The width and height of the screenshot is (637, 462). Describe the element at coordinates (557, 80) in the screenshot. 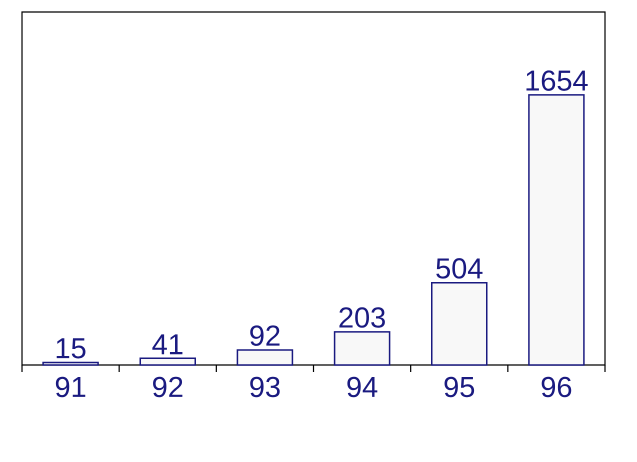

I see `data-label: 1654` at that location.